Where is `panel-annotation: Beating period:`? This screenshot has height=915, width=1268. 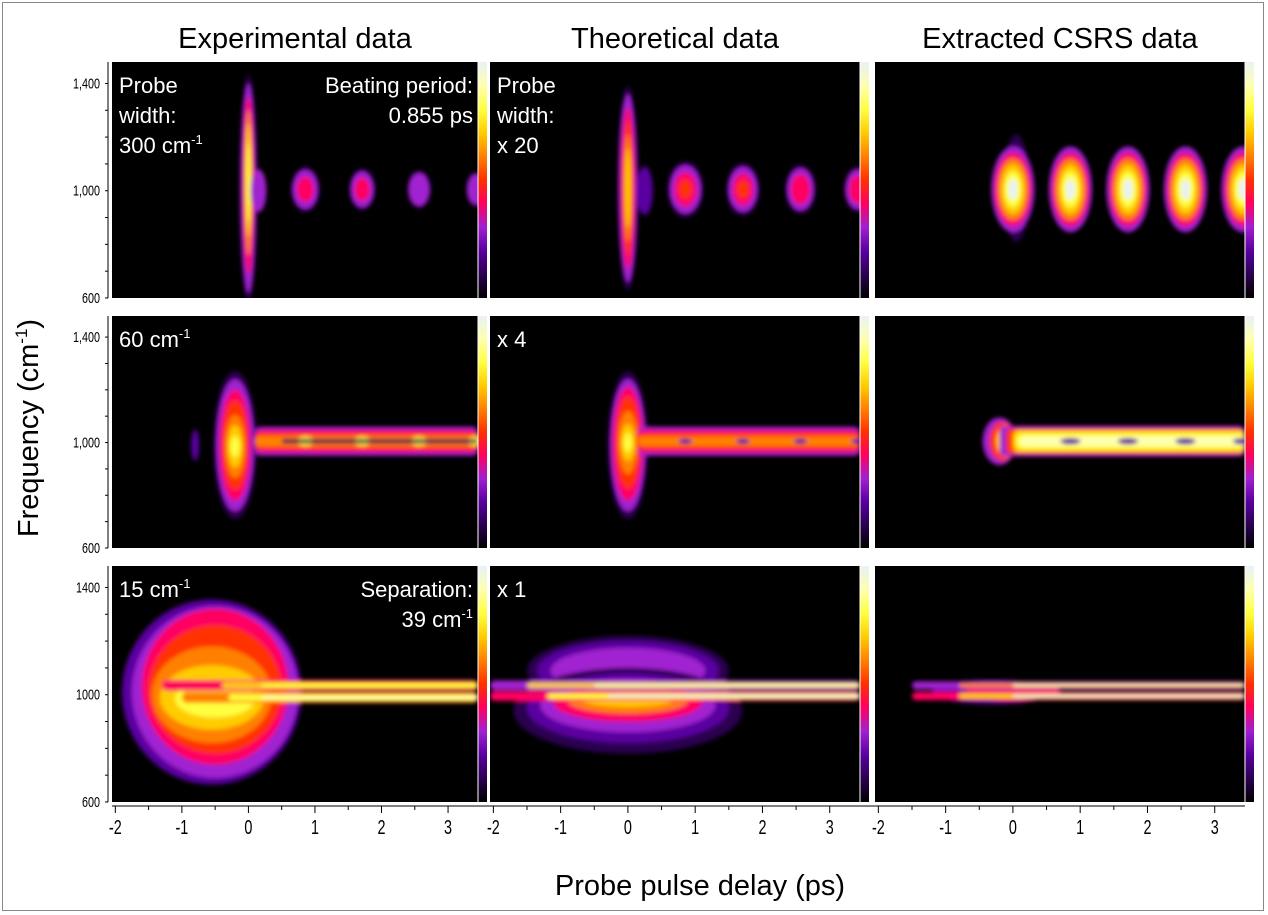 panel-annotation: Beating period: is located at coordinates (399, 85).